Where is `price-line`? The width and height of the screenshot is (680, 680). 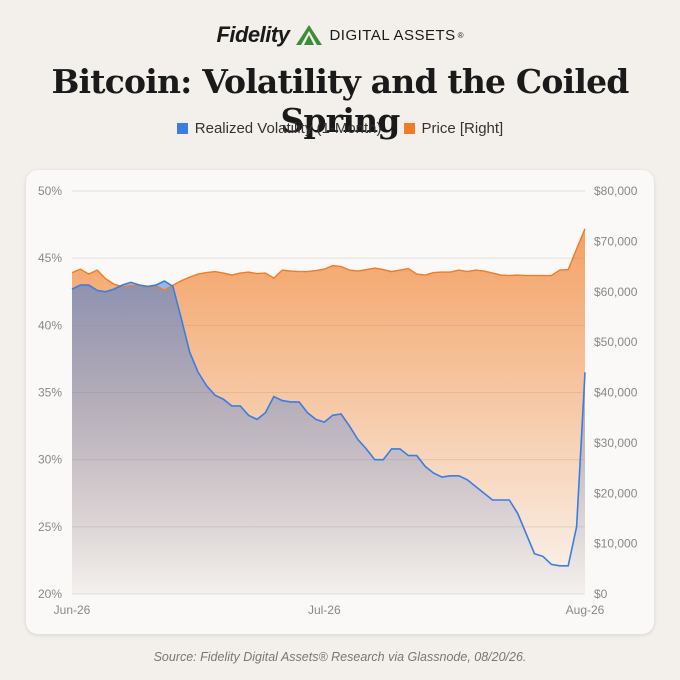
price-line is located at coordinates (328, 260).